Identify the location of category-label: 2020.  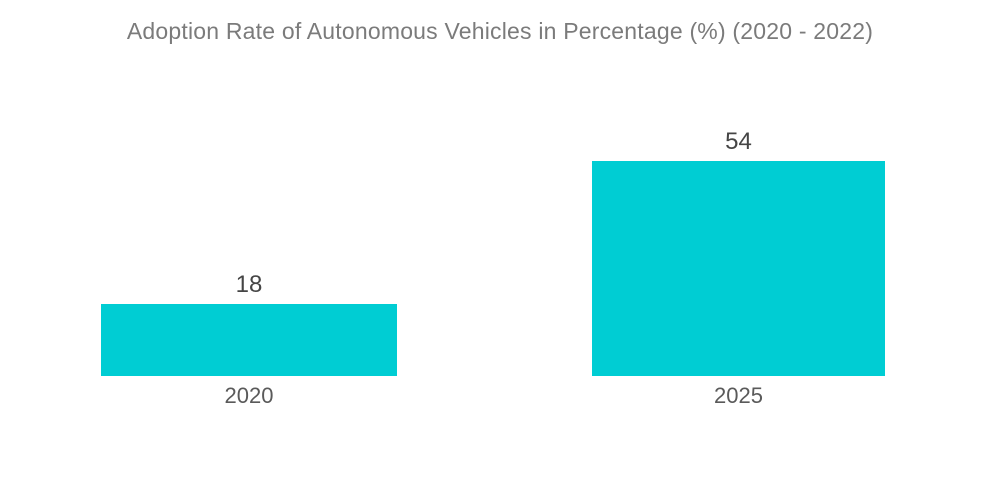
(249, 395).